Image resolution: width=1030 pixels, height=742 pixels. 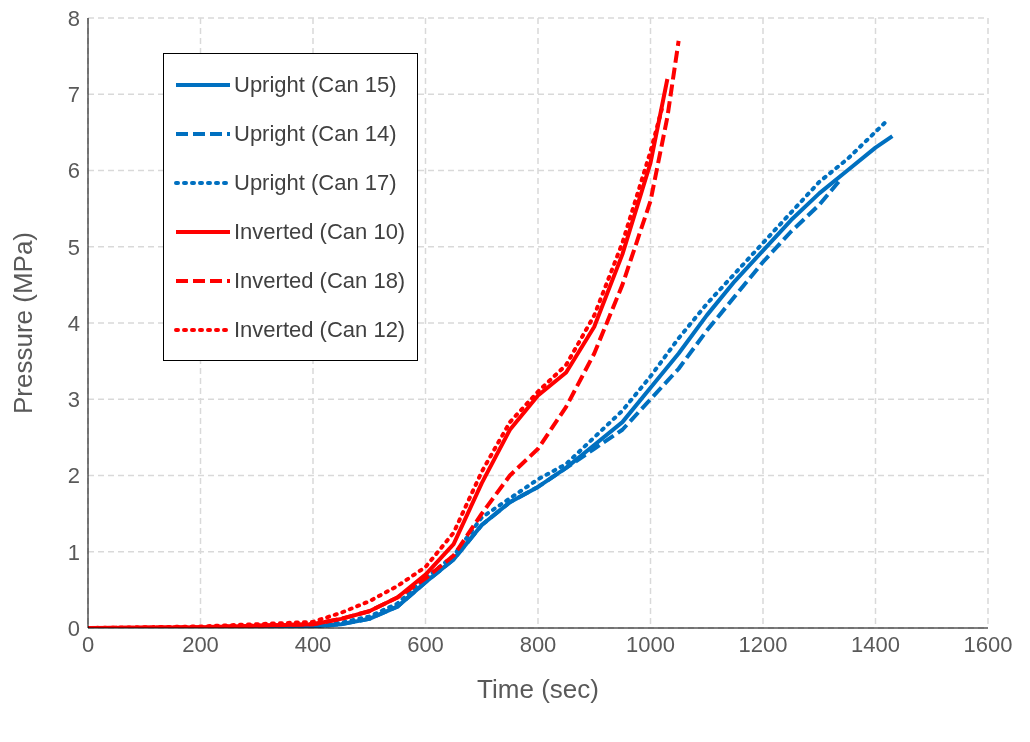 What do you see at coordinates (73, 323) in the screenshot?
I see `y-tick-label: 4` at bounding box center [73, 323].